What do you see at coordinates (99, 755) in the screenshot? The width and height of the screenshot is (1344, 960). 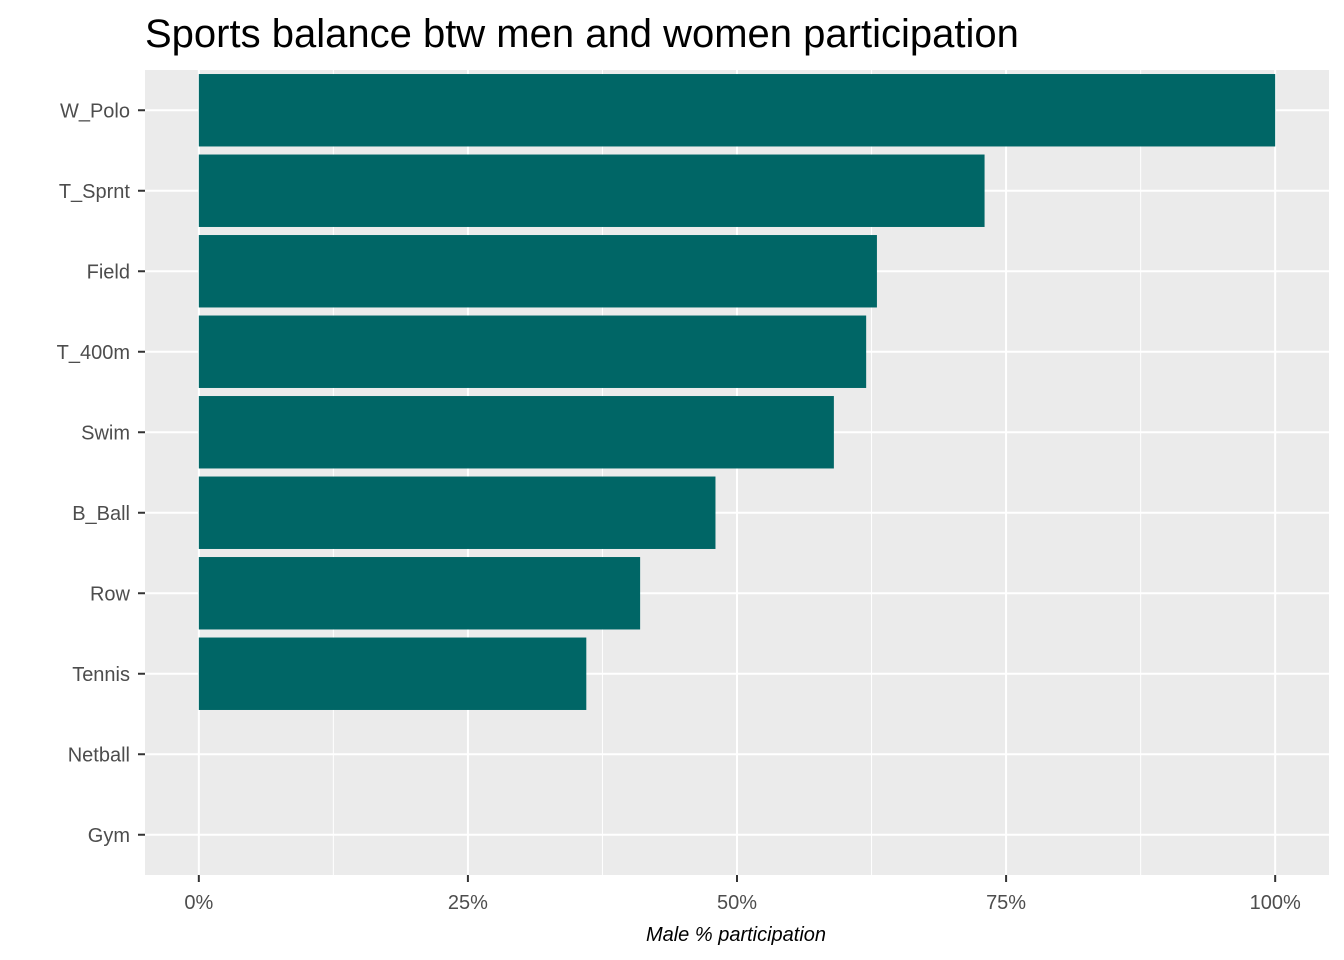 I see `y-tick-label: Netball` at bounding box center [99, 755].